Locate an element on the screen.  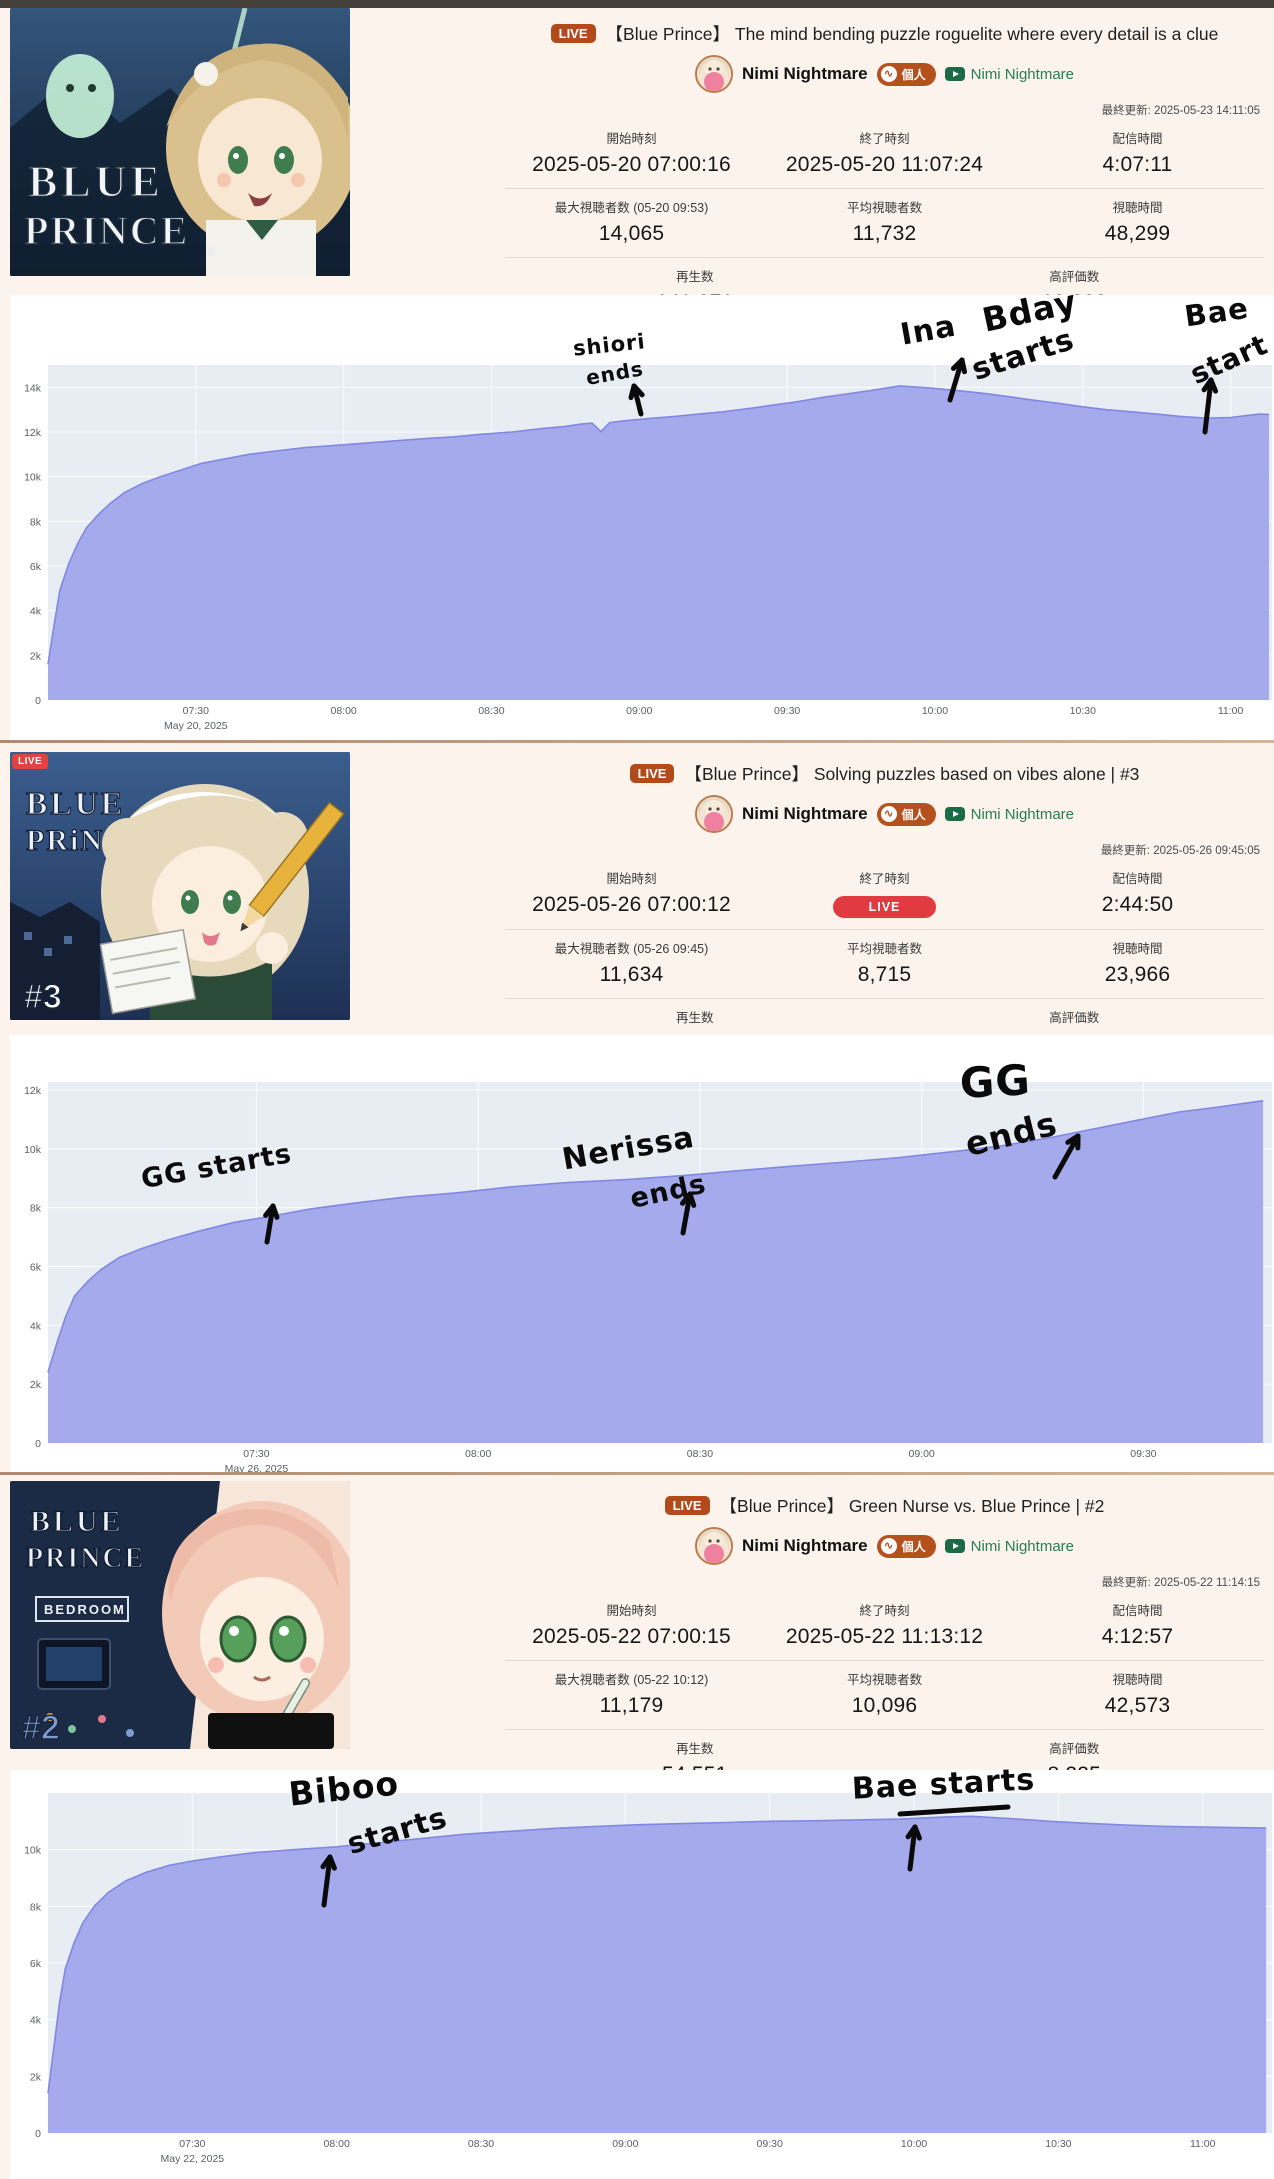
last-updated: 最終更新: 2025-05-26 09:45:05 is located at coordinates (1180, 851).